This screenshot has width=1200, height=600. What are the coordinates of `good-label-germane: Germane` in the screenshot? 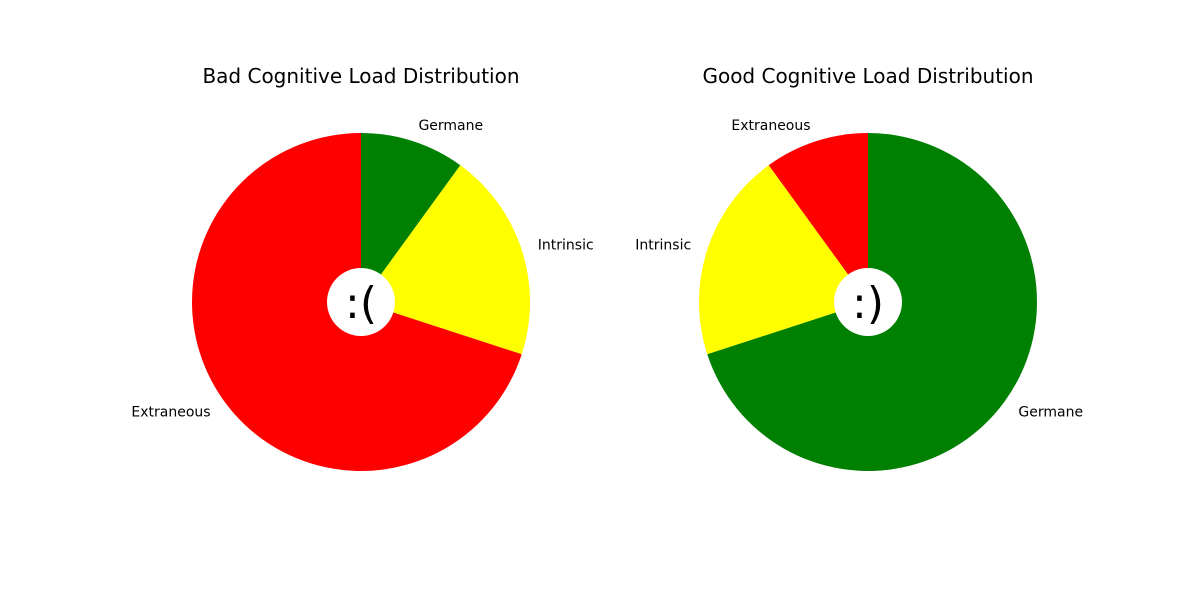 It's located at (1050, 412).